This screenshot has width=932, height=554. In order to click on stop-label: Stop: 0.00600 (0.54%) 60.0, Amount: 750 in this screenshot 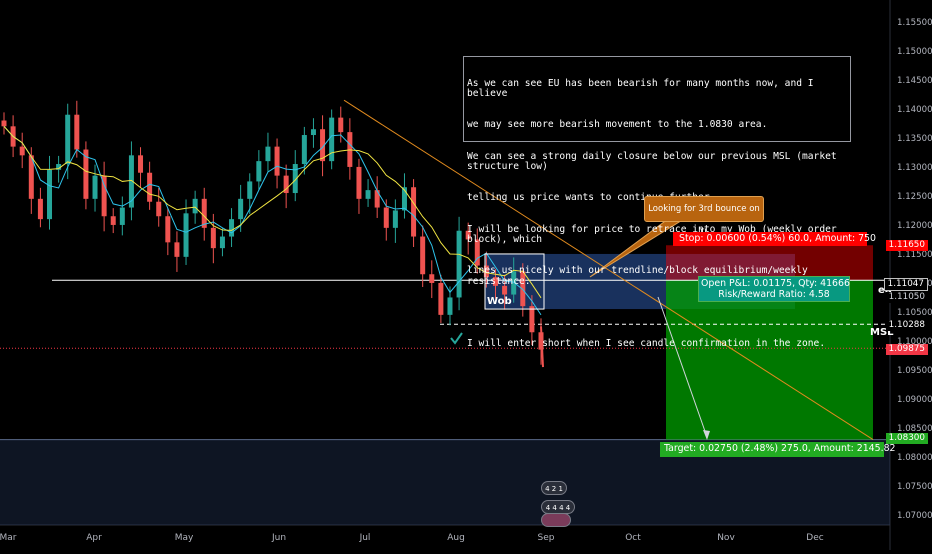, I will do `click(774, 239)`.